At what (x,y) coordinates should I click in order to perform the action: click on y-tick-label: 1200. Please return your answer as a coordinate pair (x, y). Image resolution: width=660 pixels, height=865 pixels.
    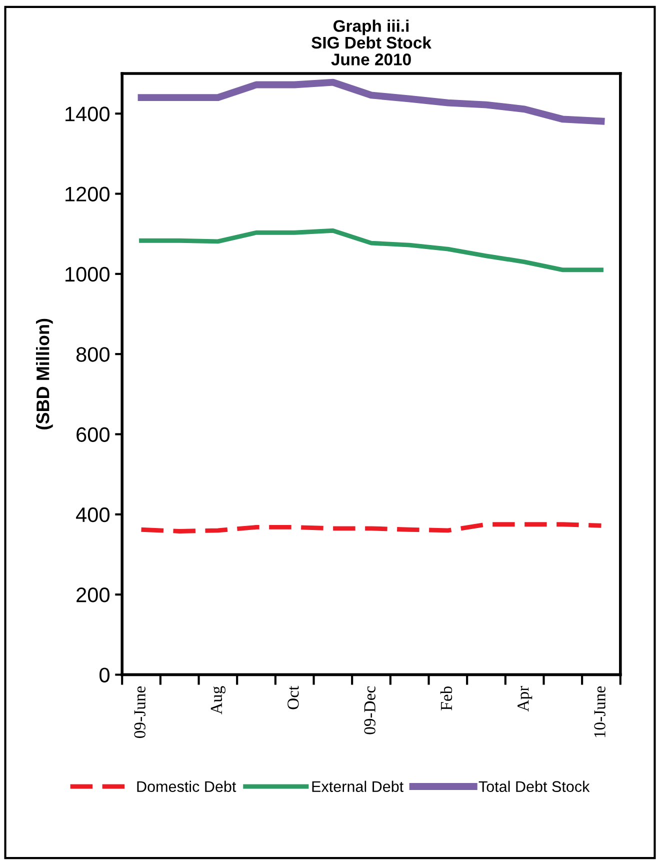
    Looking at the image, I should click on (88, 194).